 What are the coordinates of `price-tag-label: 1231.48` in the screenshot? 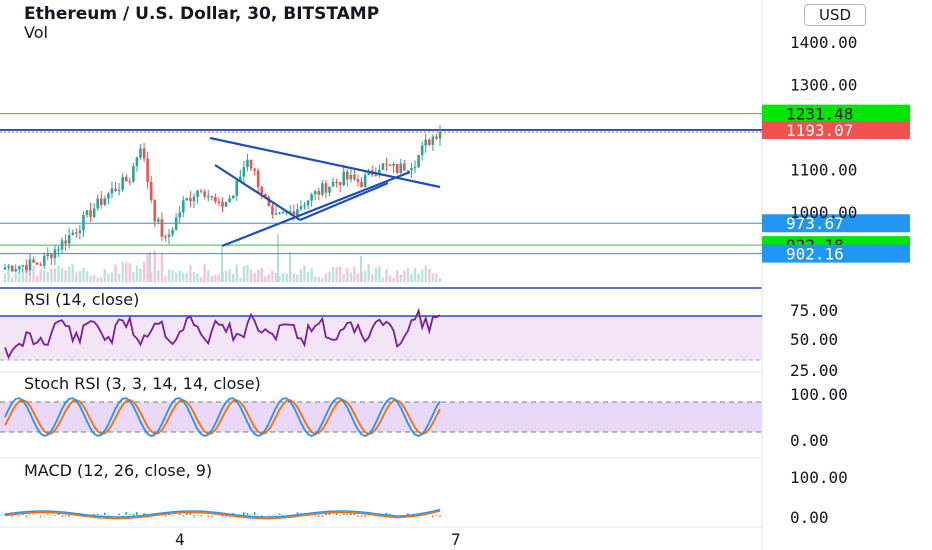 It's located at (819, 114).